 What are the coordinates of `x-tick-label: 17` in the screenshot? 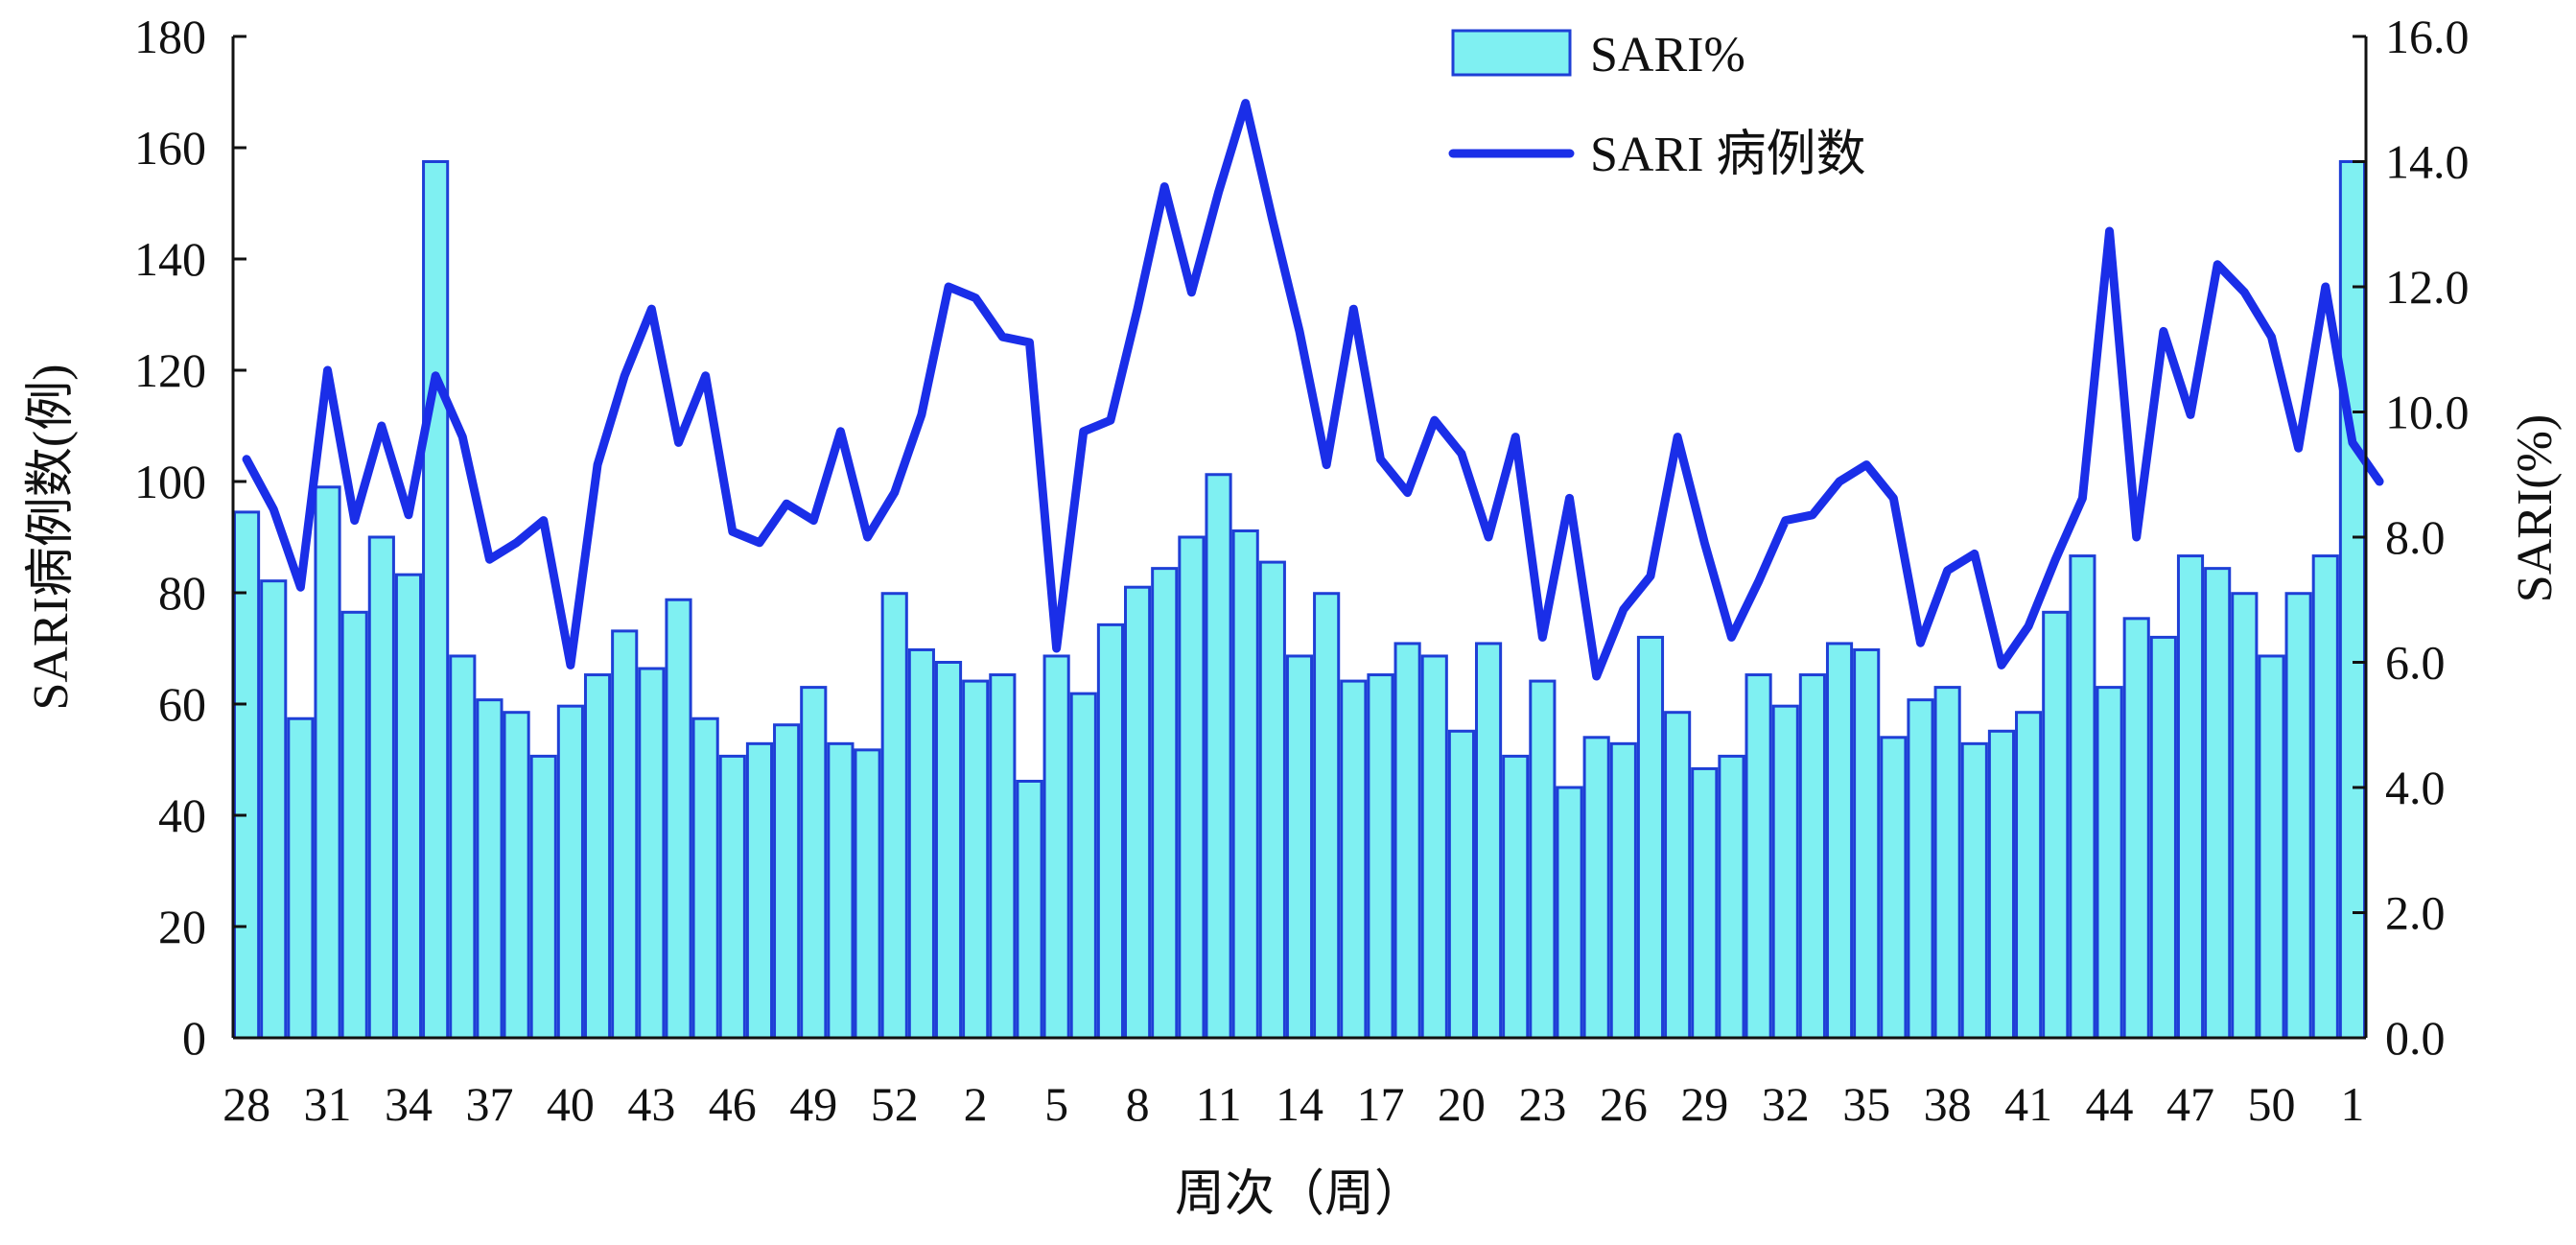 It's located at (1380, 1104).